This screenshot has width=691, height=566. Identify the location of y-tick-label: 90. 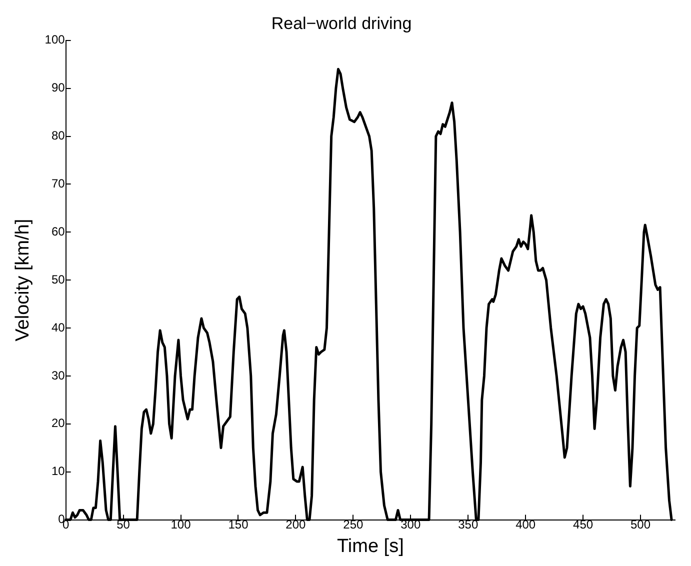
(58, 87).